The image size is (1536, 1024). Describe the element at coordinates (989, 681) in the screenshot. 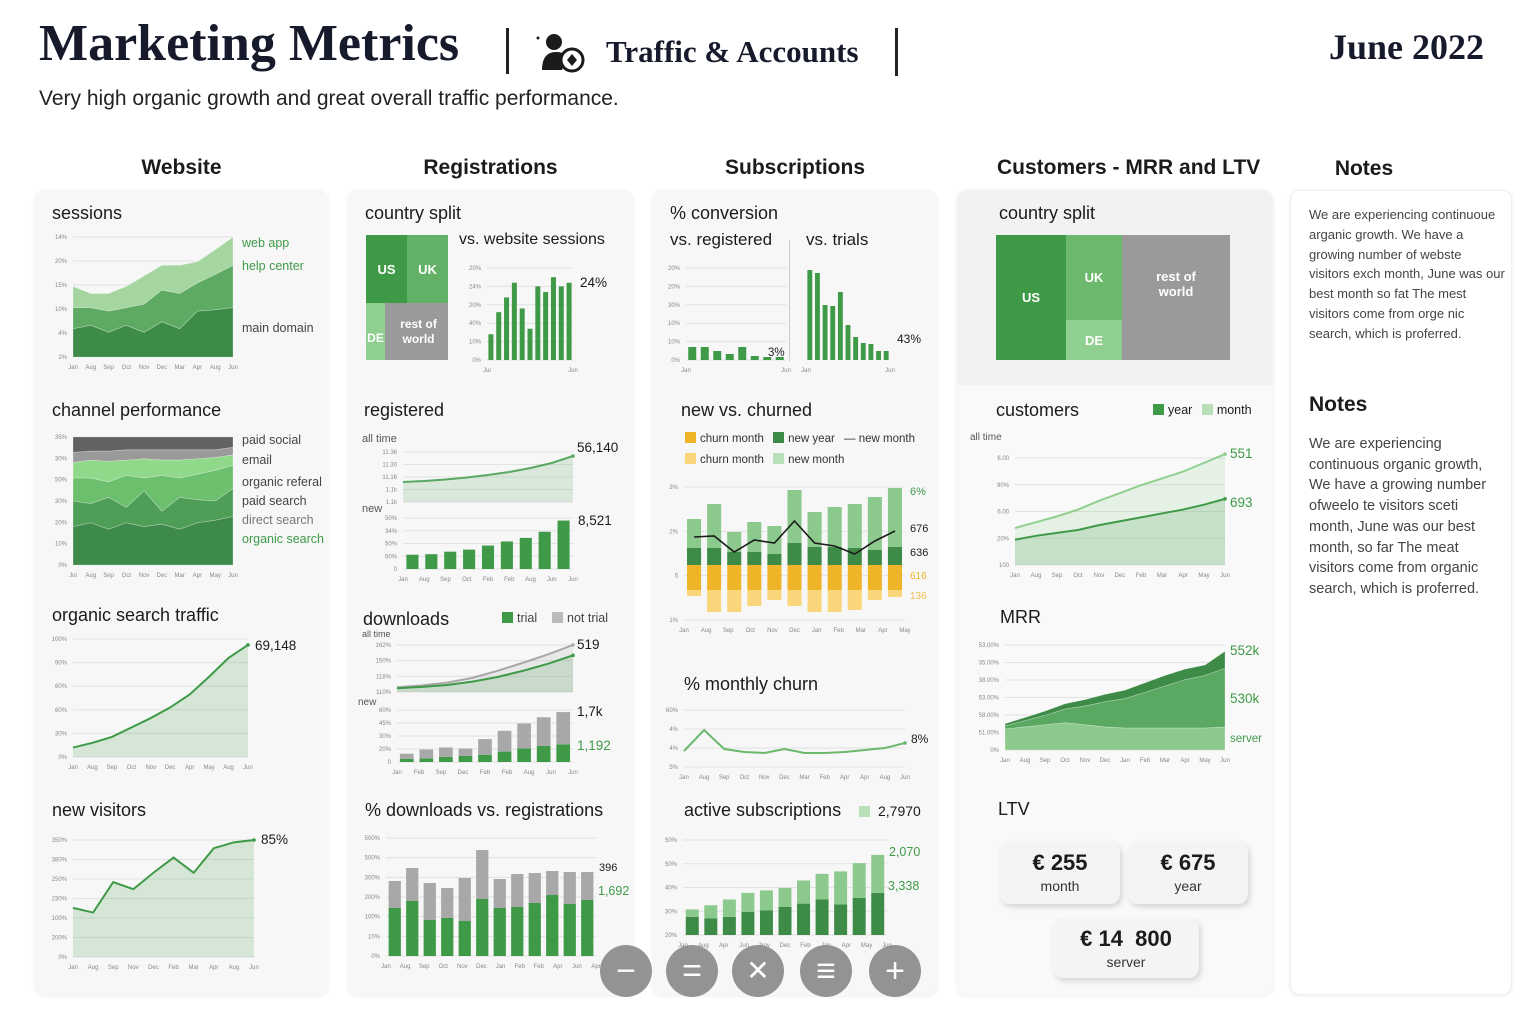

I see `y-tick-label: 38.00%` at that location.